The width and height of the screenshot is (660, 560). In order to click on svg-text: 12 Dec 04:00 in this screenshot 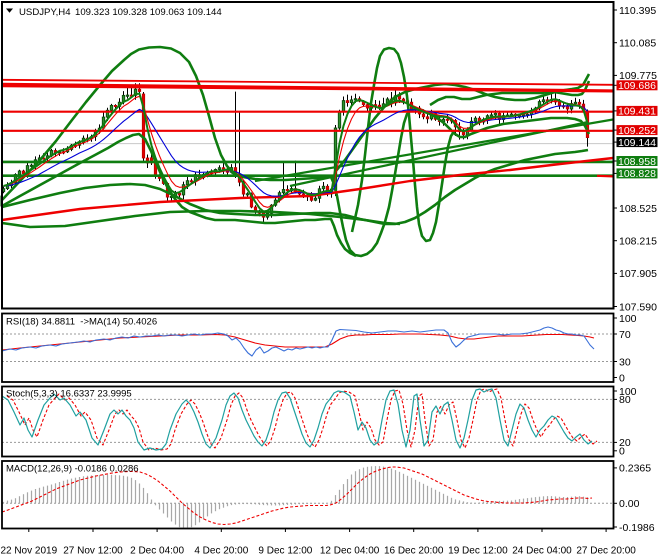, I will do `click(350, 551)`.